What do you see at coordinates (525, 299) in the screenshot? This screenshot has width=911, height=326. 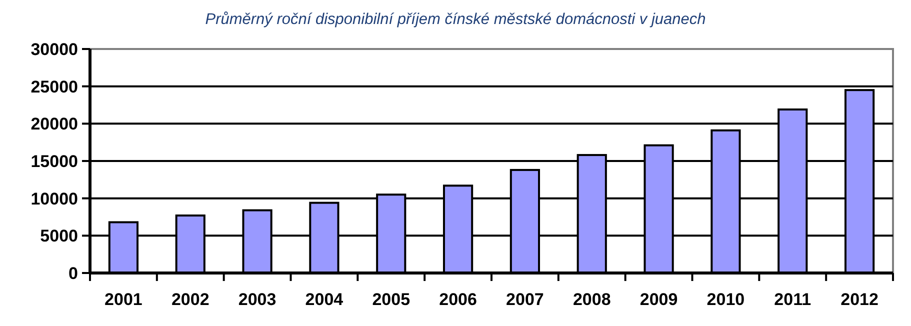 I see `x-tick-label: 2007` at bounding box center [525, 299].